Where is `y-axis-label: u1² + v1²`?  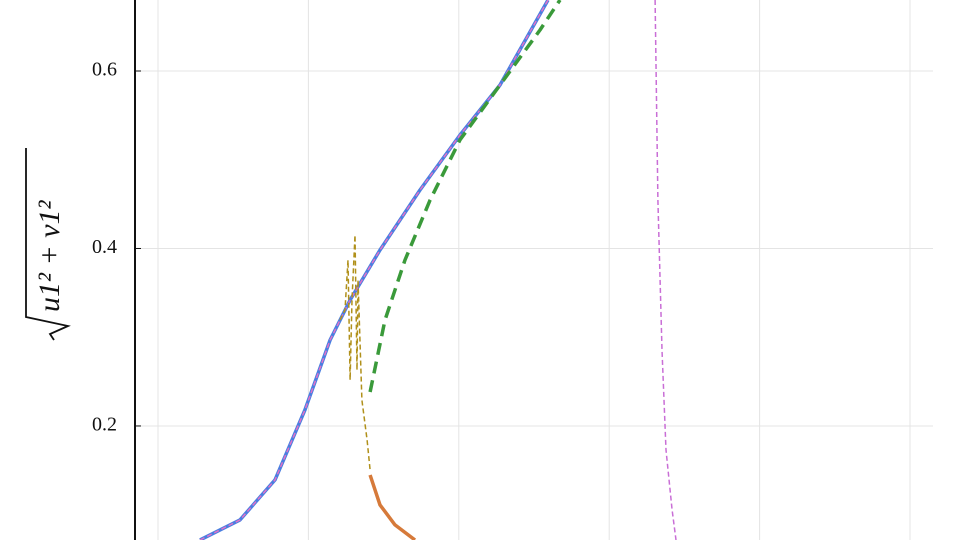 y-axis-label: u1² + v1² is located at coordinates (49, 255).